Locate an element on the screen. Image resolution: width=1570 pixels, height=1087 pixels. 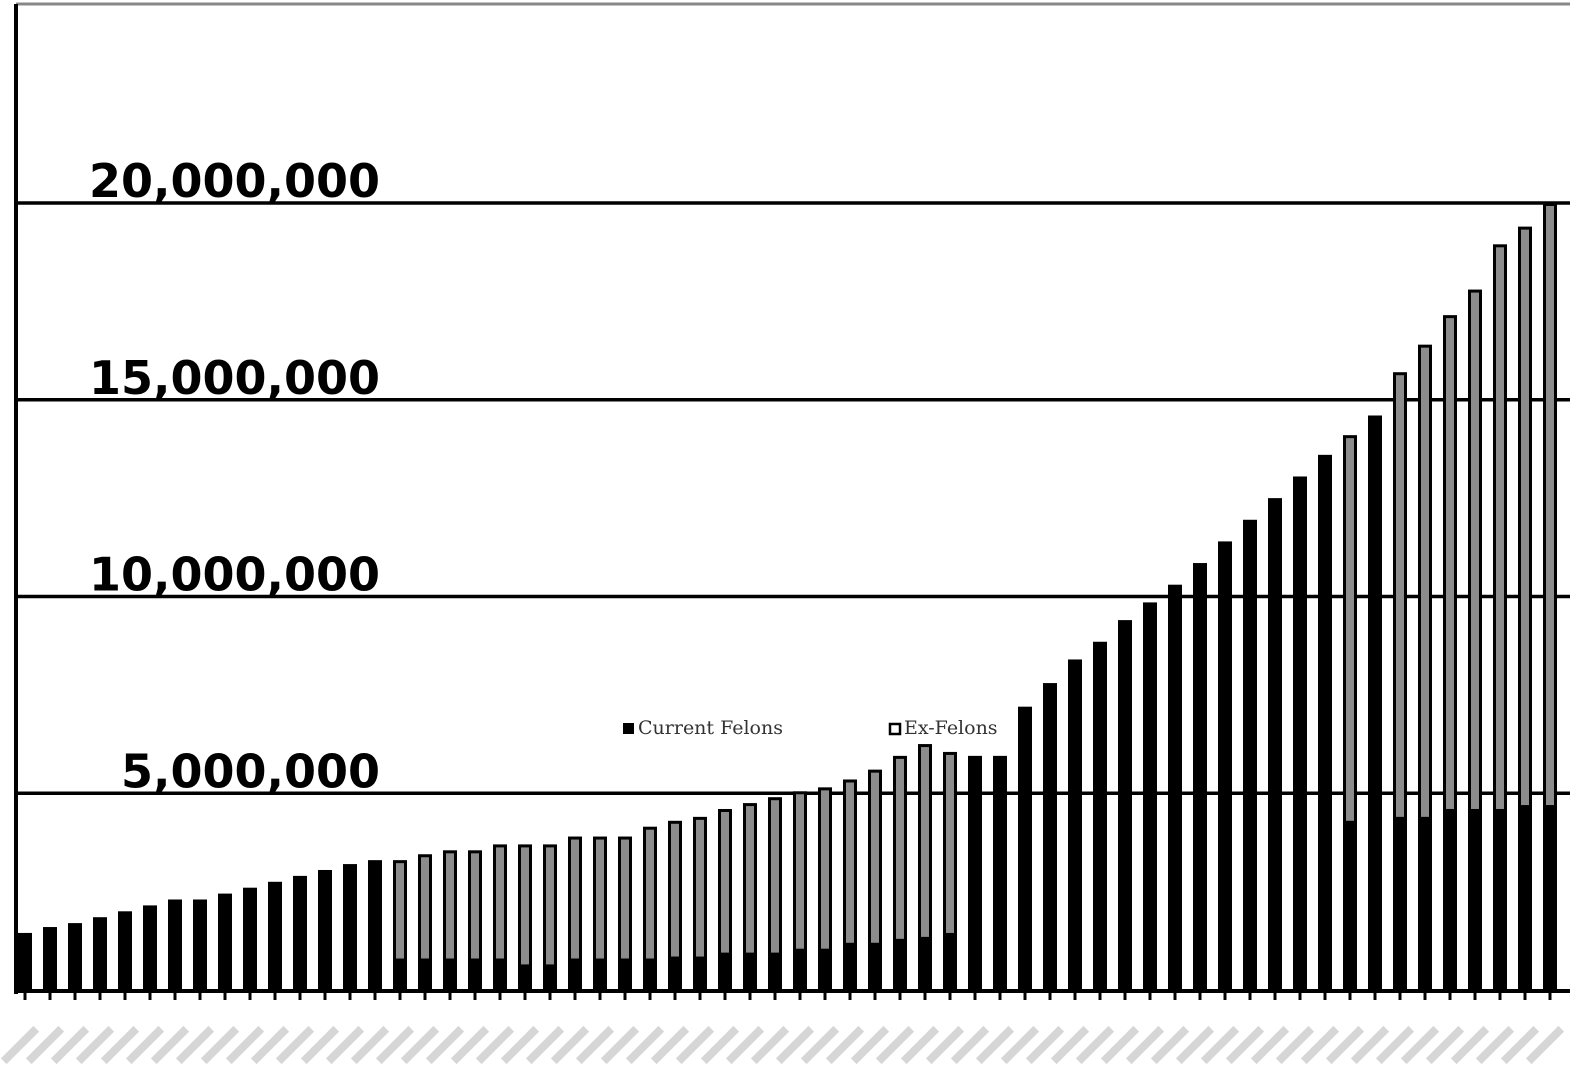
y-tick-label: 5,000,000 is located at coordinates (250, 771).